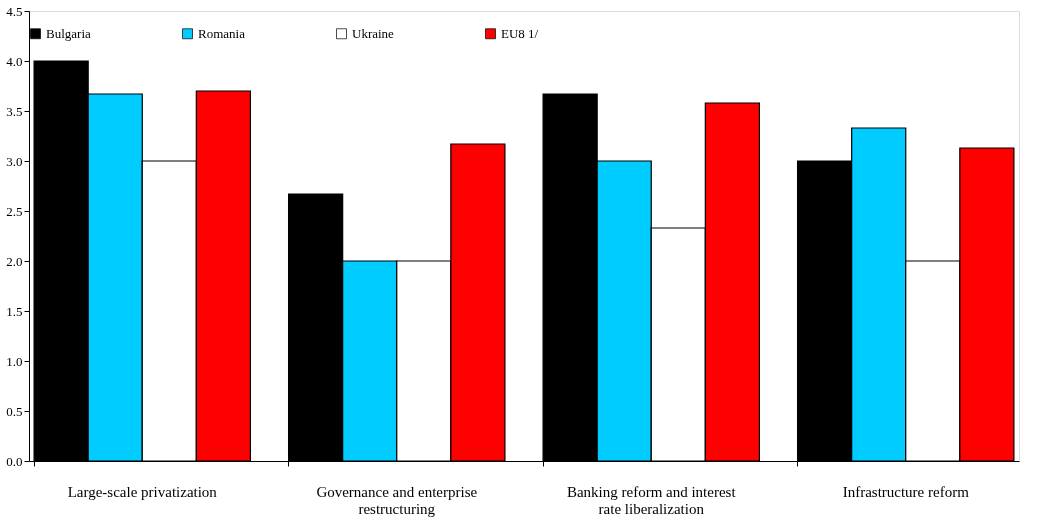 This screenshot has width=1050, height=529. What do you see at coordinates (14, 411) in the screenshot?
I see `y-tick-label: 0.5` at bounding box center [14, 411].